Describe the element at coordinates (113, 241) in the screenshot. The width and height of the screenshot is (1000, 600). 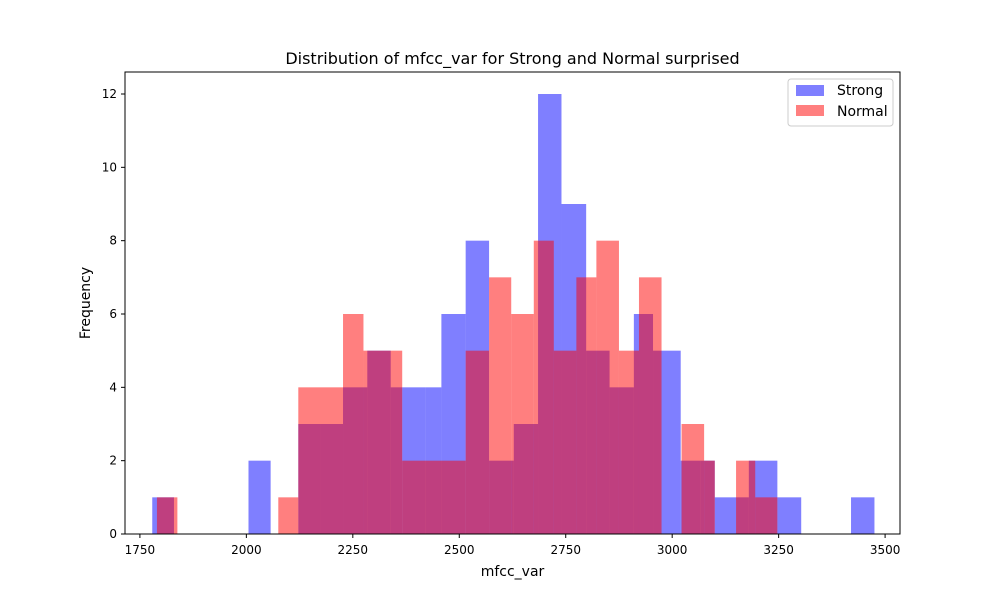
I see `y-tick-label: 8` at that location.